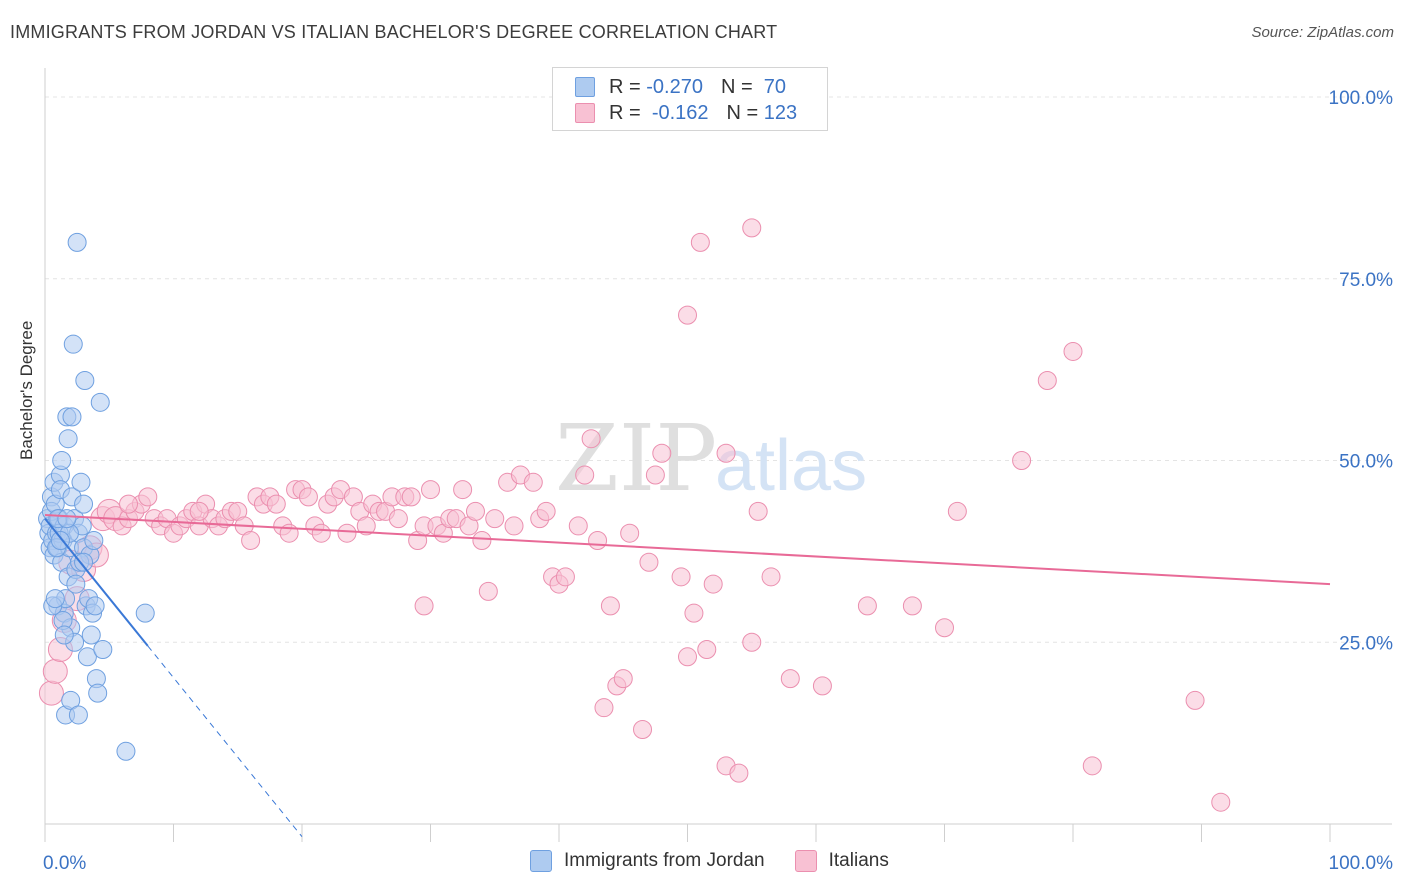  Describe the element at coordinates (1361, 98) in the screenshot. I see `y-tick-label: 100.0%` at that location.